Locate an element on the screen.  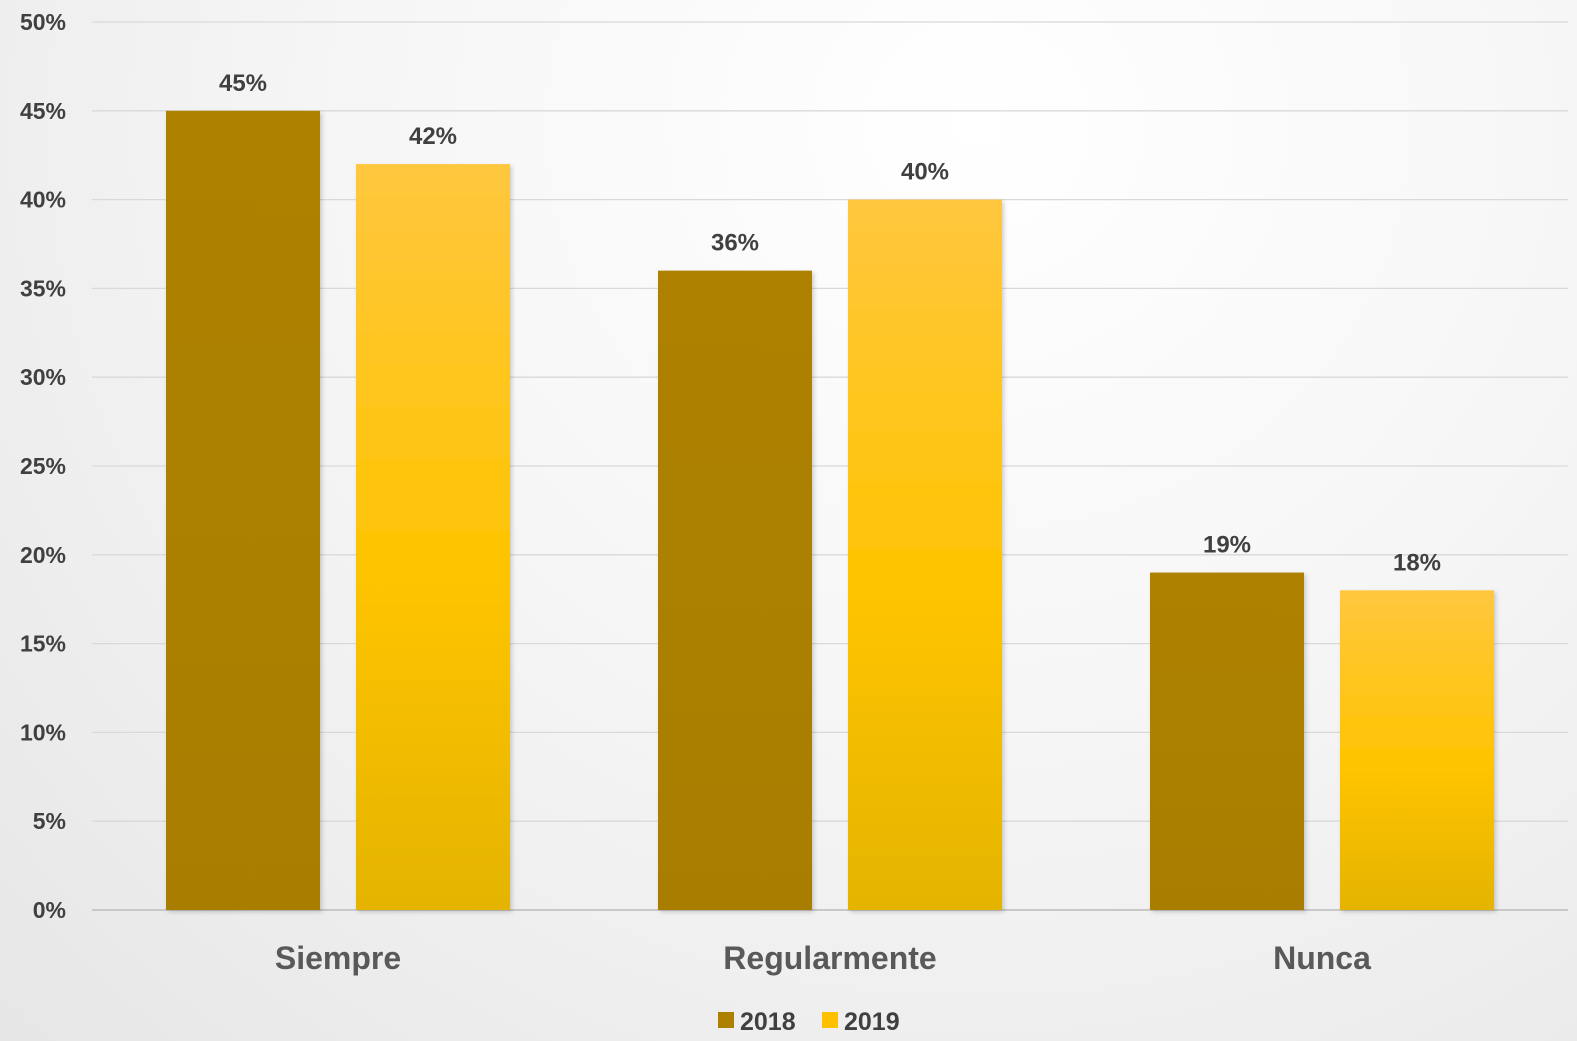
x-axis-category-labels: Siempre Regularmente Nunca is located at coordinates (823, 958).